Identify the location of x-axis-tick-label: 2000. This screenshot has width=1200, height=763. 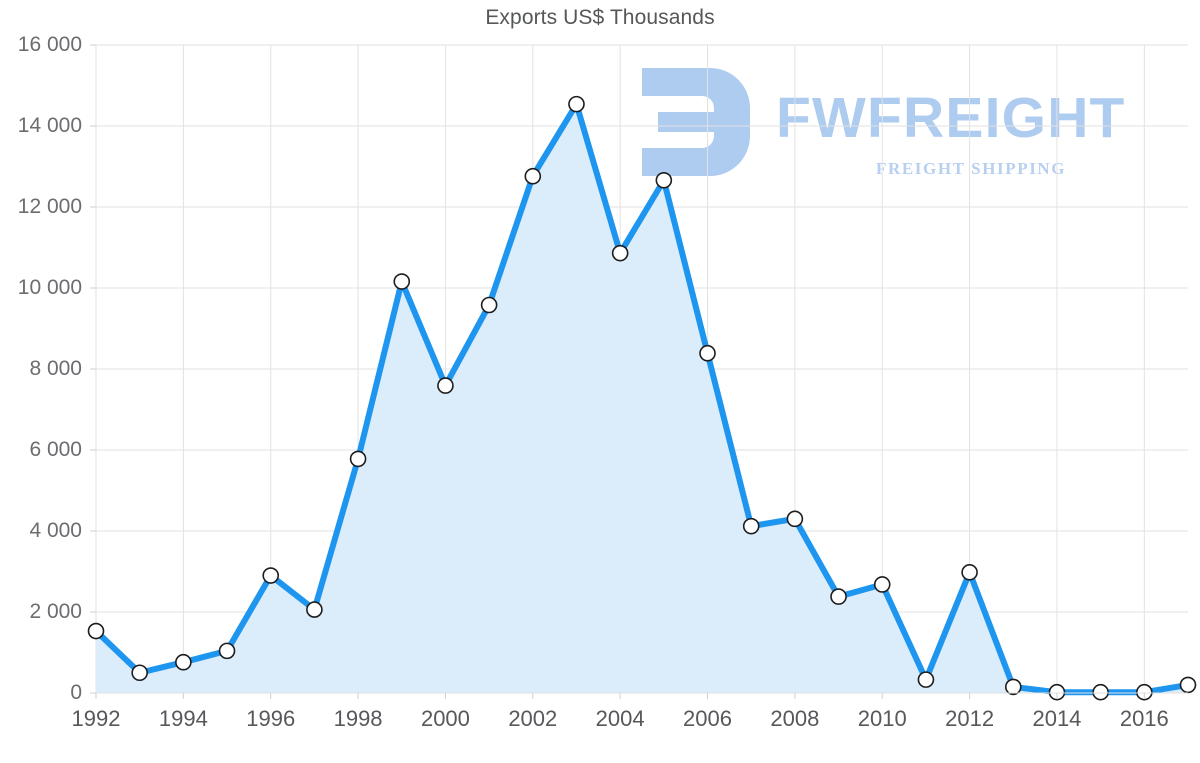
(445, 718).